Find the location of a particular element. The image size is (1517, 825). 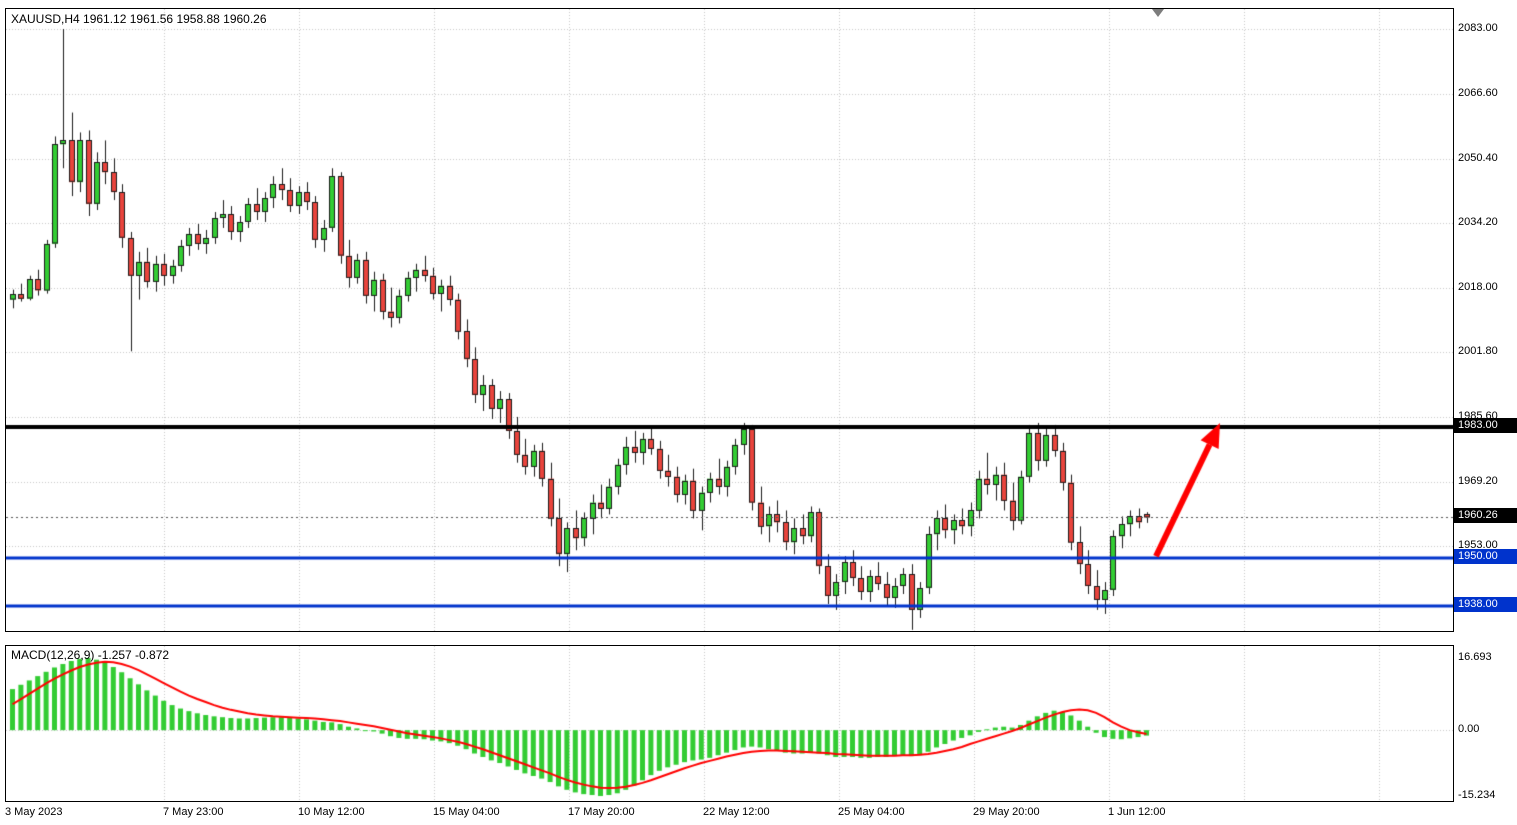

chart-shift-marker-icon is located at coordinates (1158, 13).